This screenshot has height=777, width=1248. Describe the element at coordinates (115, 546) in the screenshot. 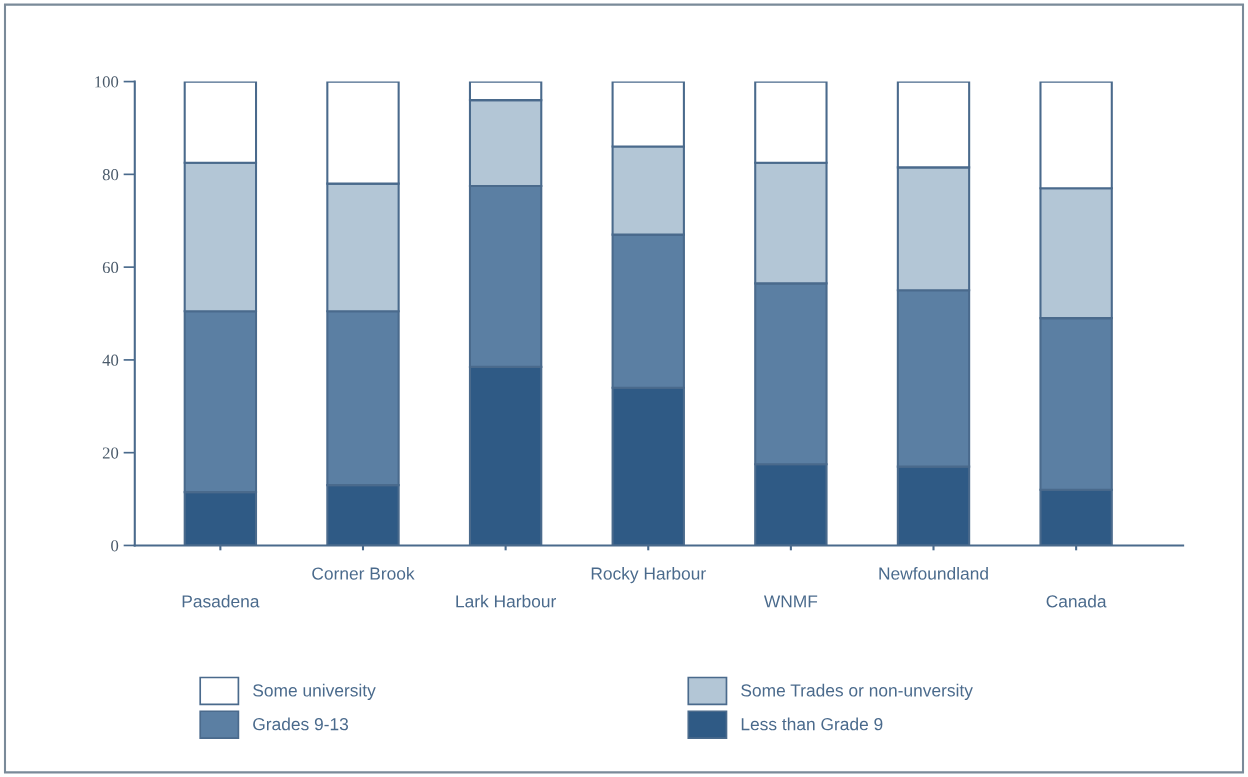

I see `y-tick-label: 0` at that location.